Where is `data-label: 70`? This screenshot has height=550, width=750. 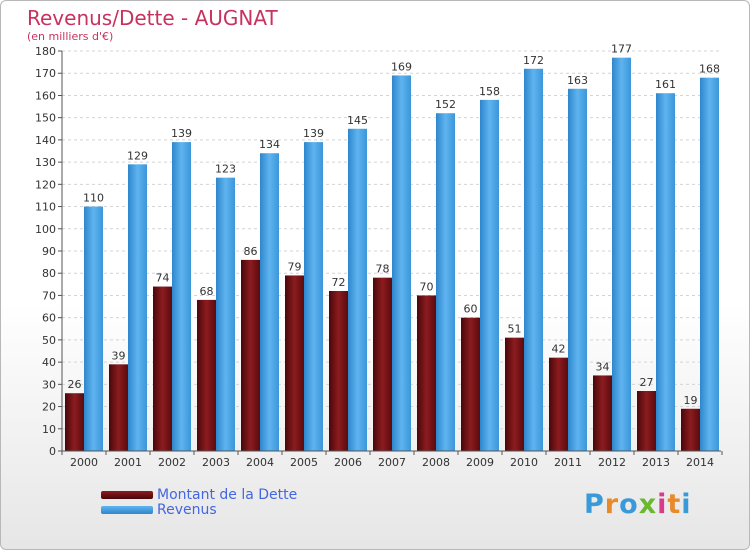 data-label: 70 is located at coordinates (427, 286).